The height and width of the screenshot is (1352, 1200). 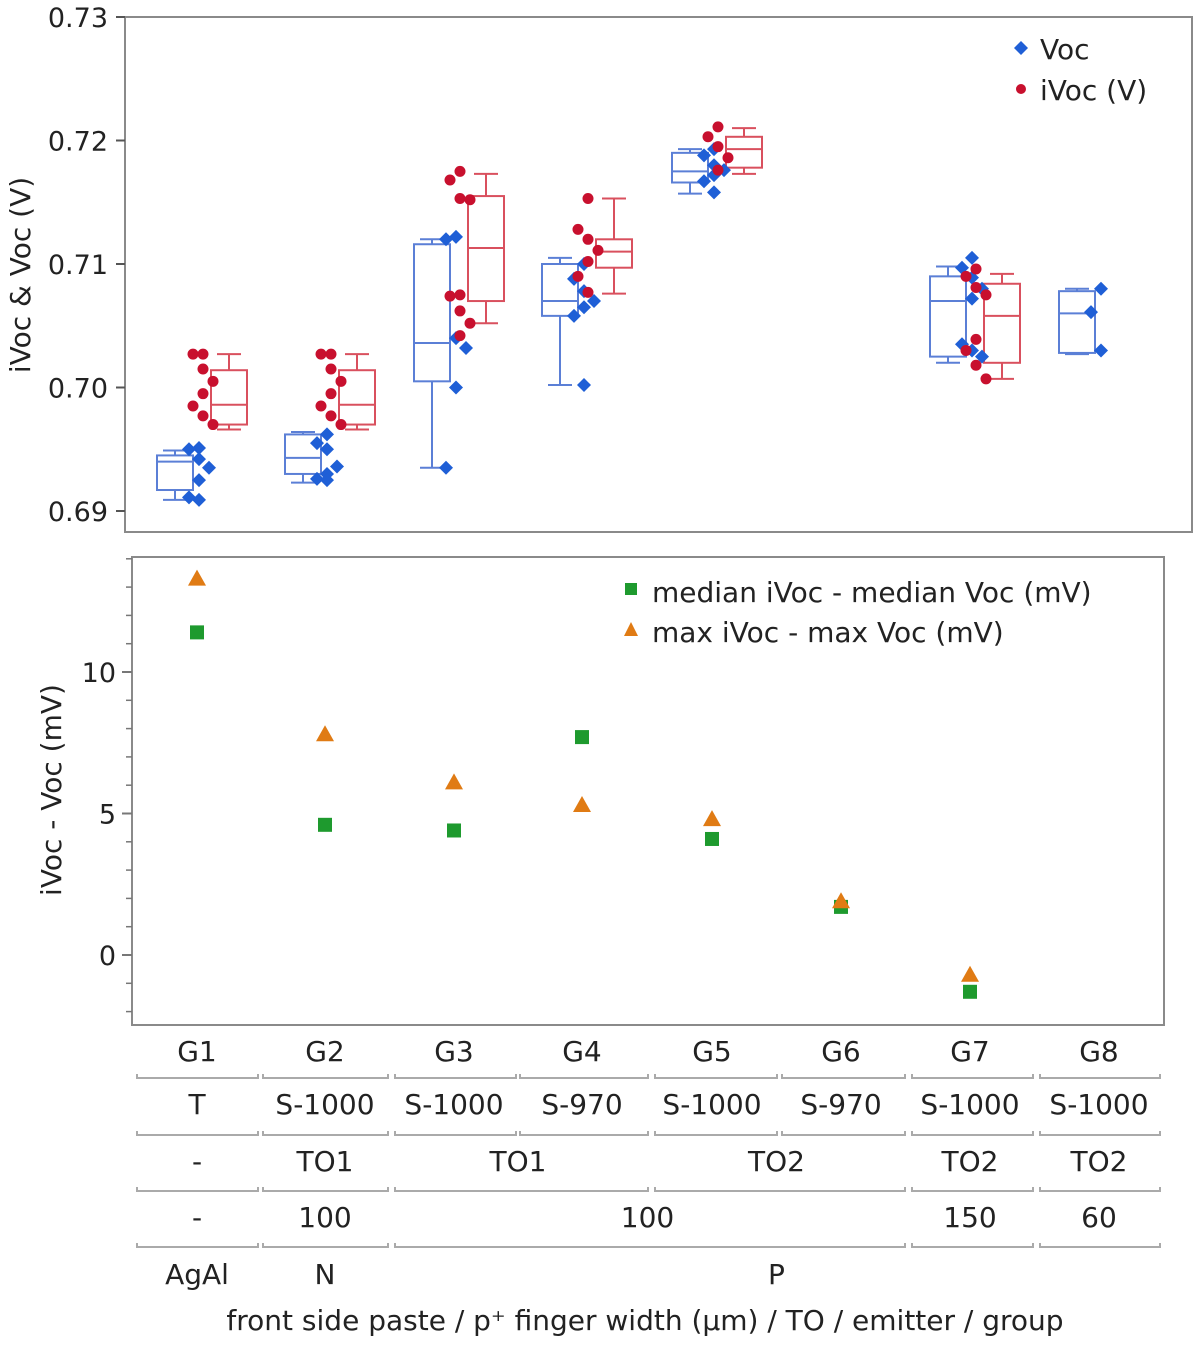 I want to click on group-label: G2, so click(x=325, y=1051).